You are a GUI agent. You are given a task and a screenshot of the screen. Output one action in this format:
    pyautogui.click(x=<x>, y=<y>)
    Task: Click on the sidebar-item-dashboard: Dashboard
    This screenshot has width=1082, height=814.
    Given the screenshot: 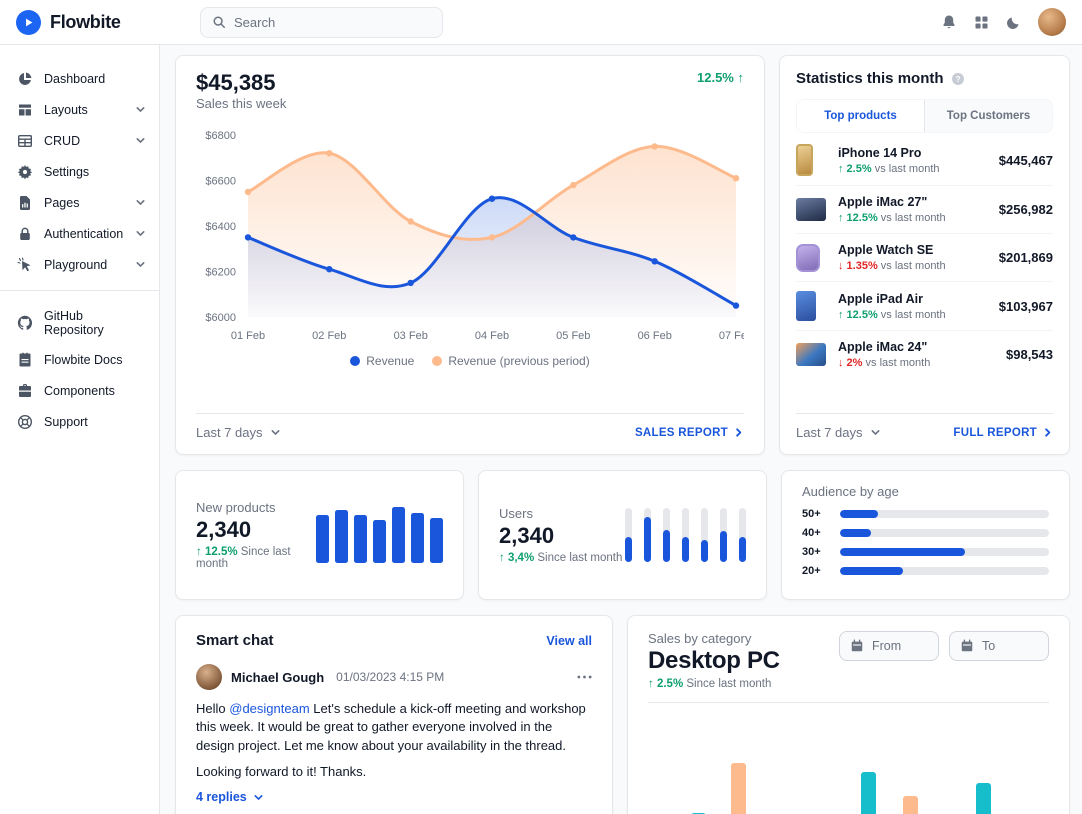 What is the action you would take?
    pyautogui.click(x=79, y=78)
    